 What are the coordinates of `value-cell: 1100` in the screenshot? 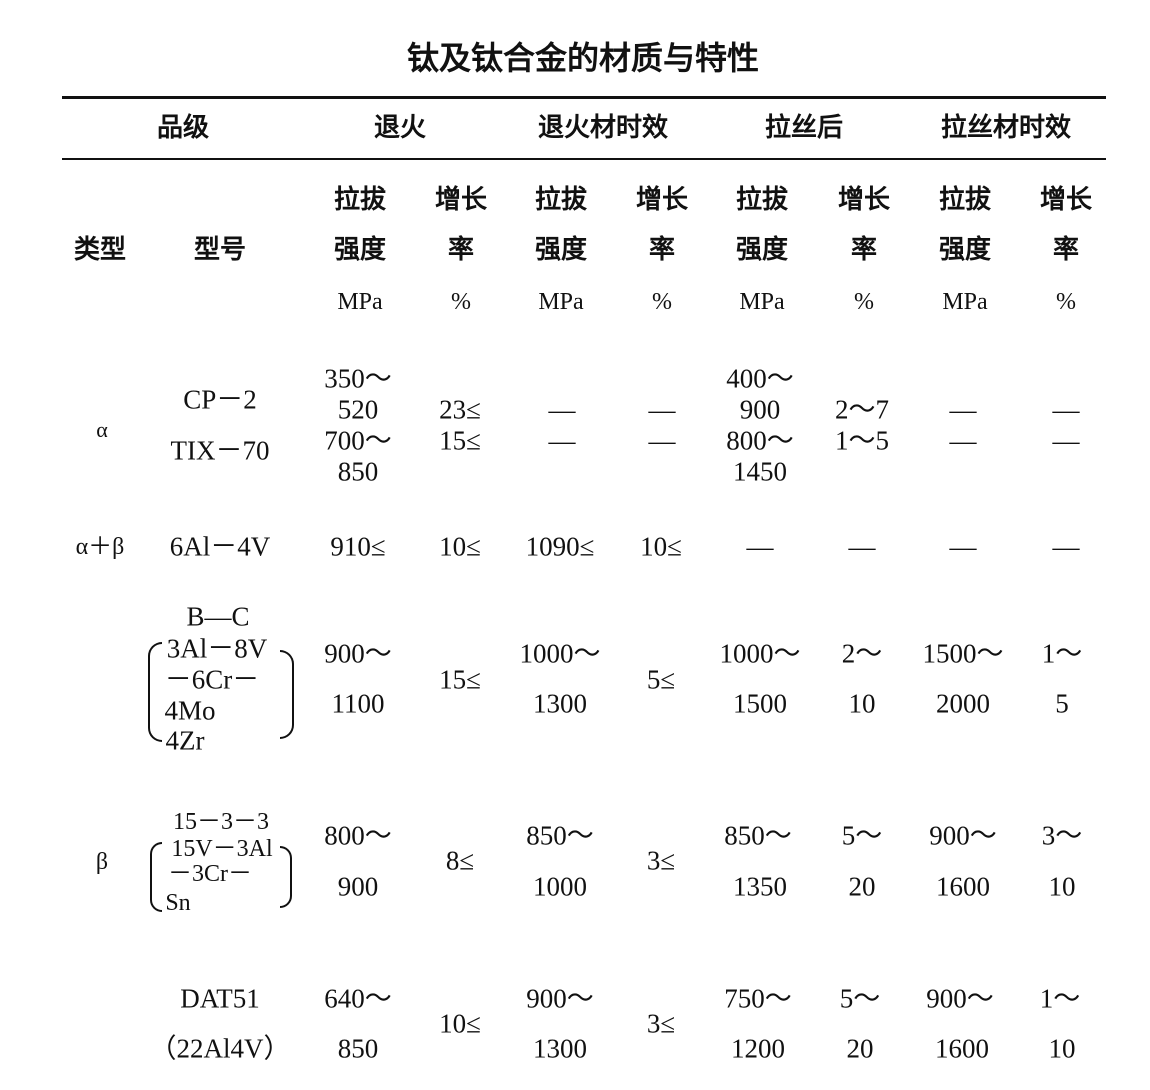 It's located at (358, 703).